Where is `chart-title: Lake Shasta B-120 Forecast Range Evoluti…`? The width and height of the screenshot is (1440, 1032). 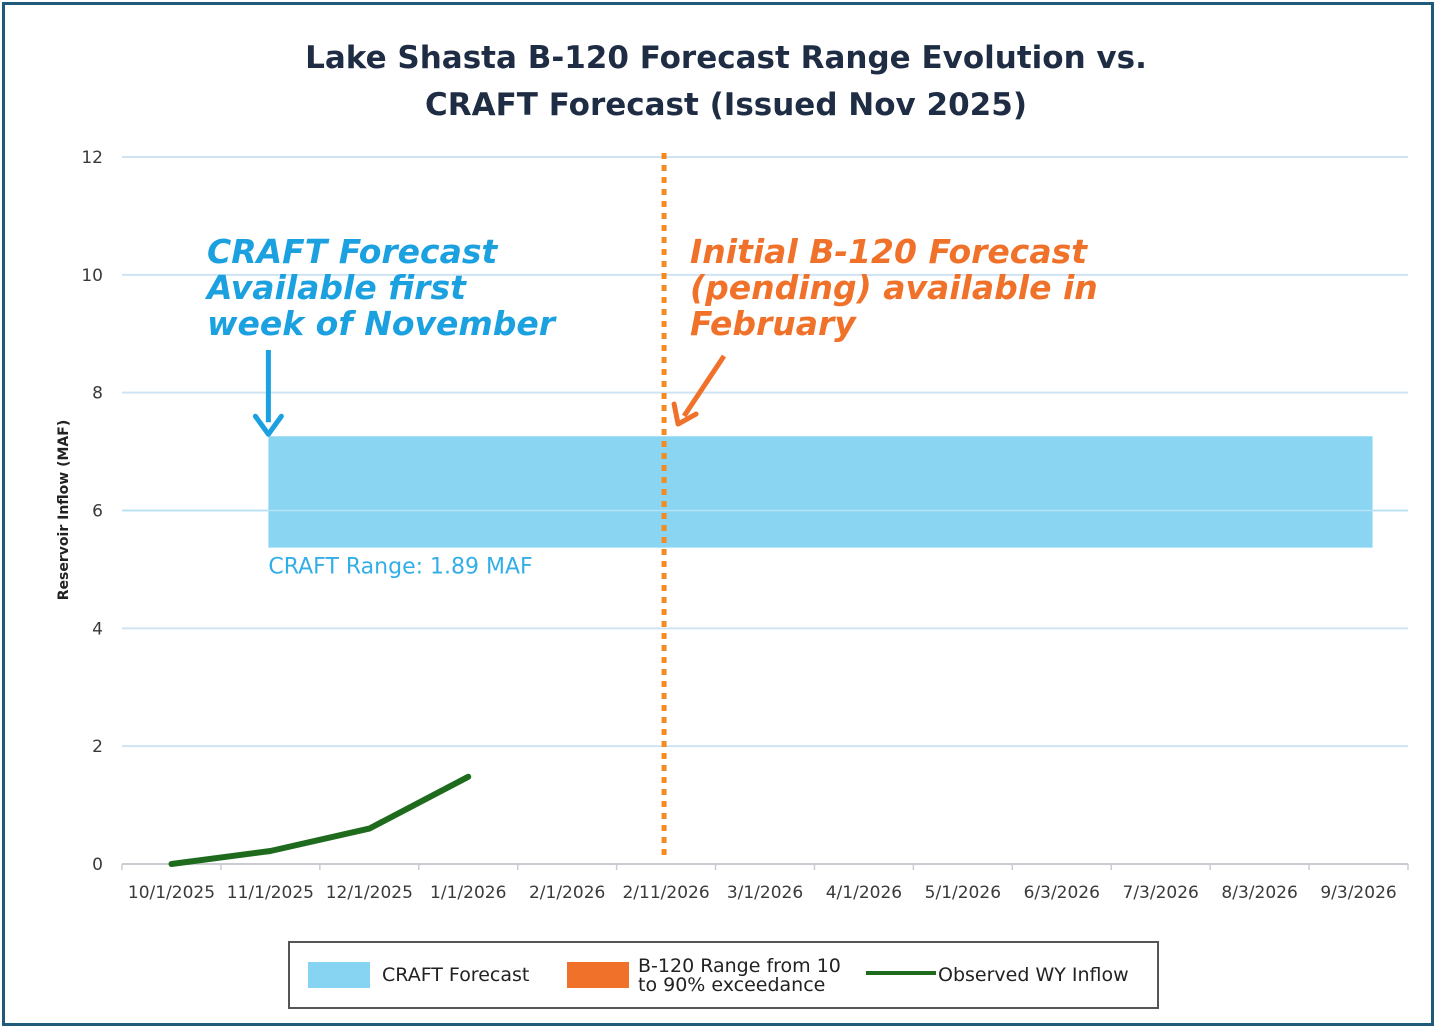 chart-title: Lake Shasta B-120 Forecast Range Evoluti… is located at coordinates (726, 81).